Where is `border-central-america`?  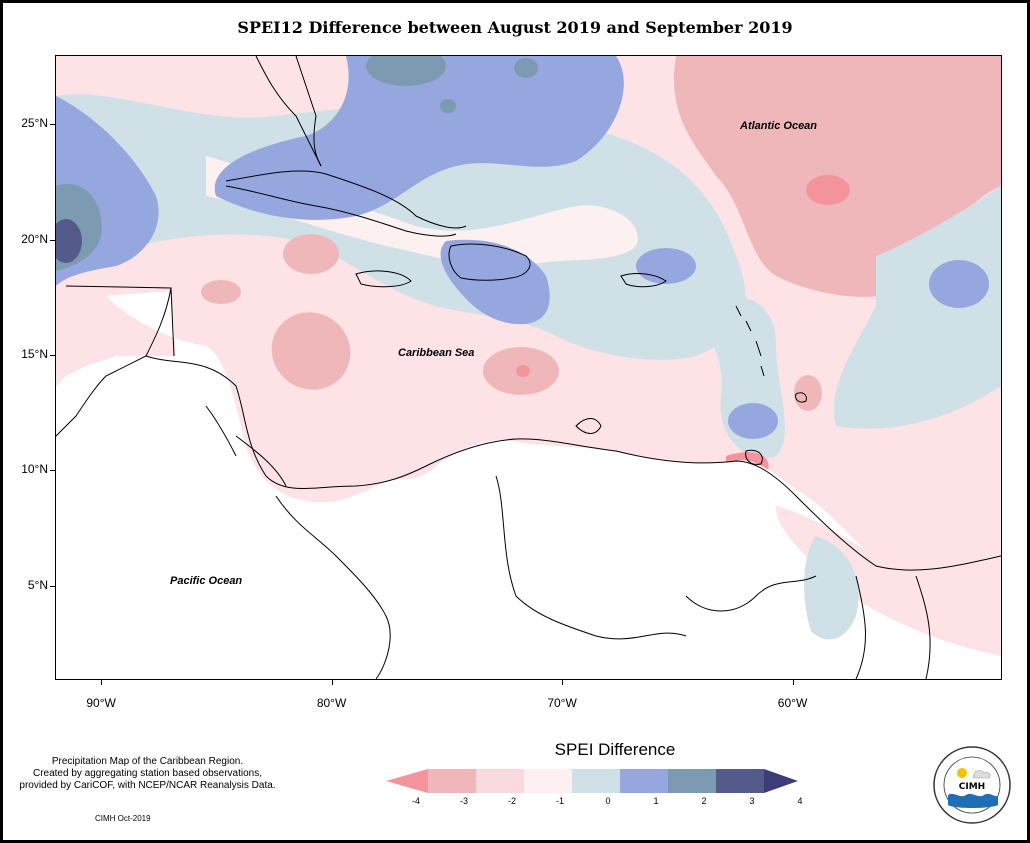
border-central-america is located at coordinates (246, 446).